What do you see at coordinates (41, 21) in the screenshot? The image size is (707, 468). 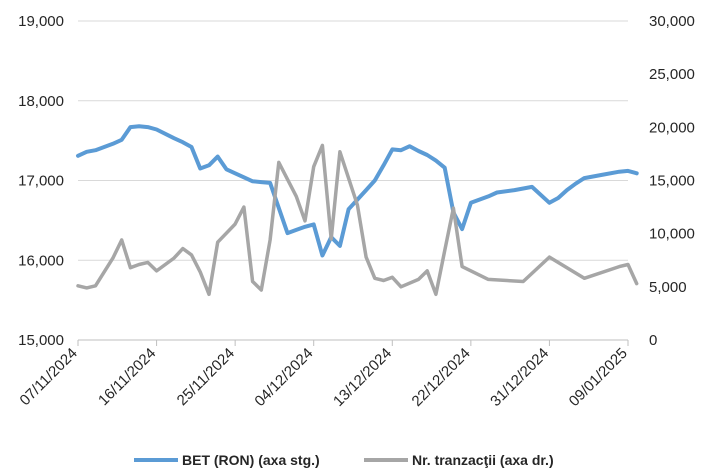 I see `left-axis-tick-label: 19,000` at bounding box center [41, 21].